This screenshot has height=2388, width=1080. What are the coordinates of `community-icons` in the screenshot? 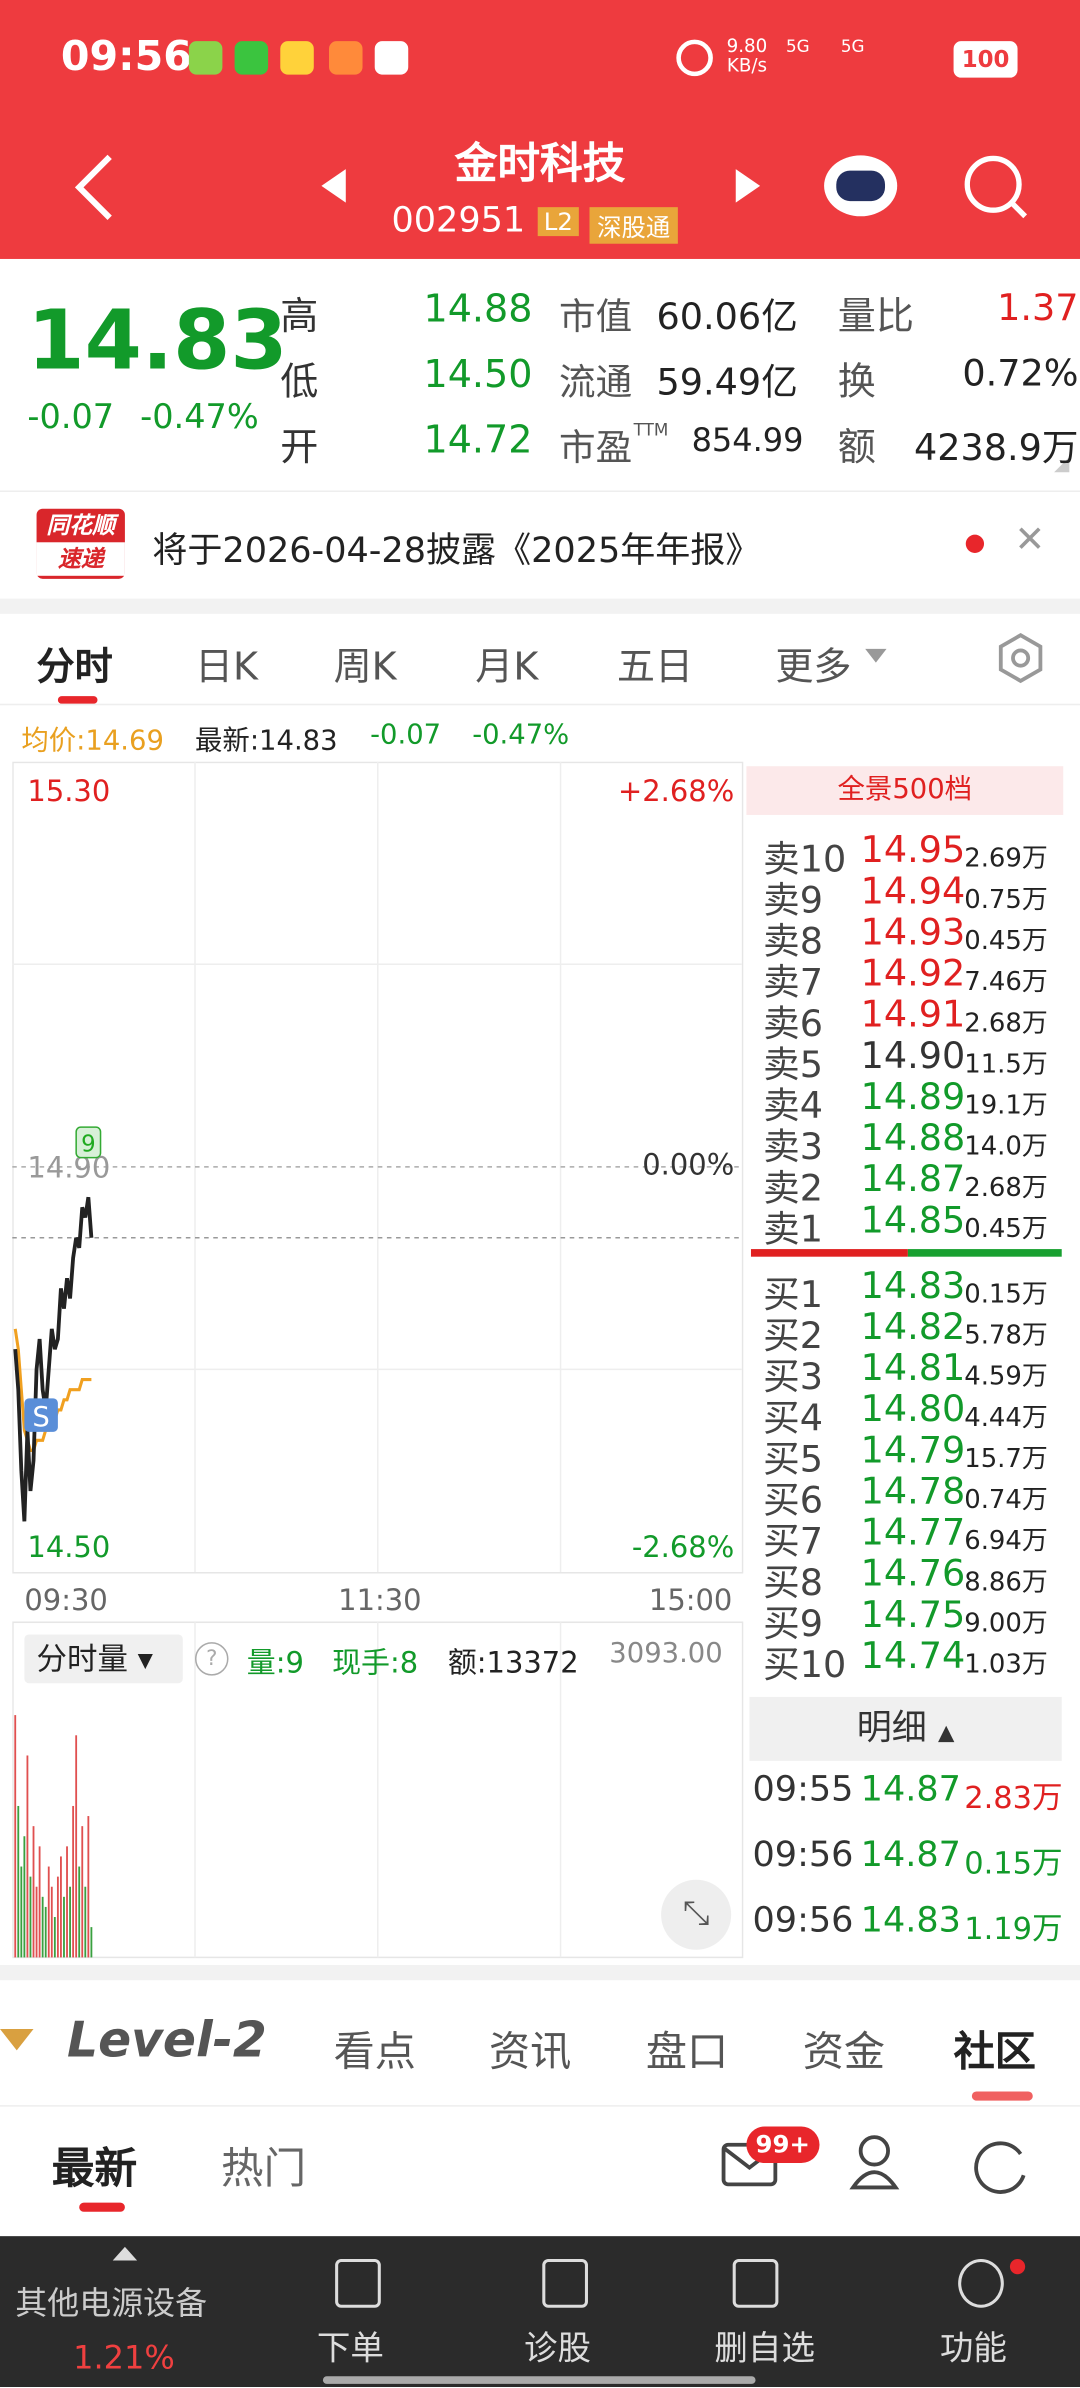 It's located at (873, 2164).